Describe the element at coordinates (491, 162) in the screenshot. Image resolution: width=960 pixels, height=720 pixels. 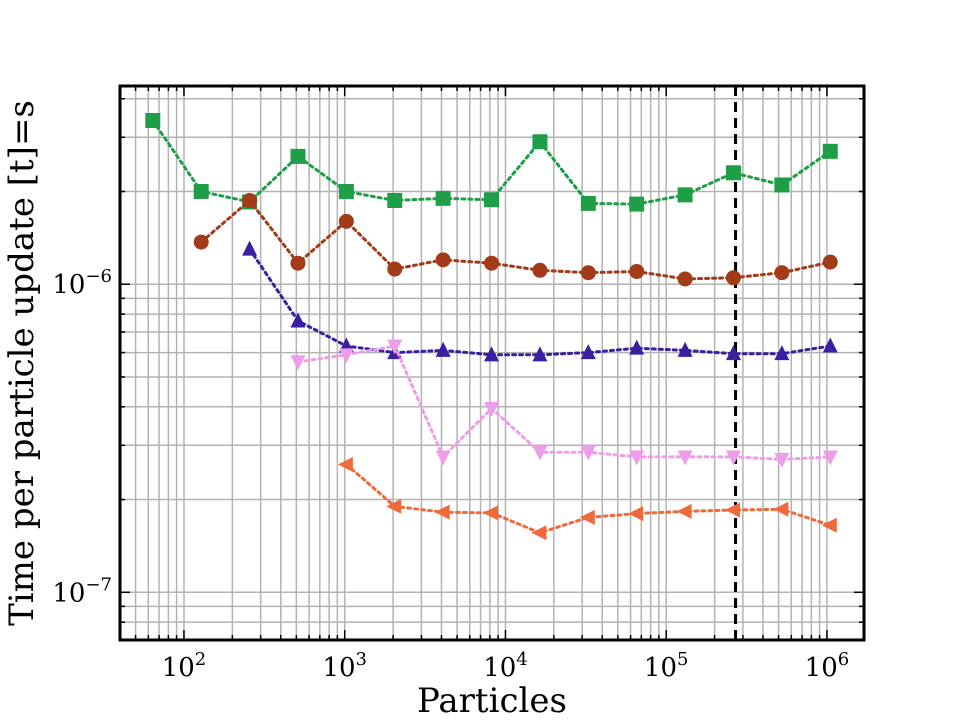
I see `series-green-square` at that location.